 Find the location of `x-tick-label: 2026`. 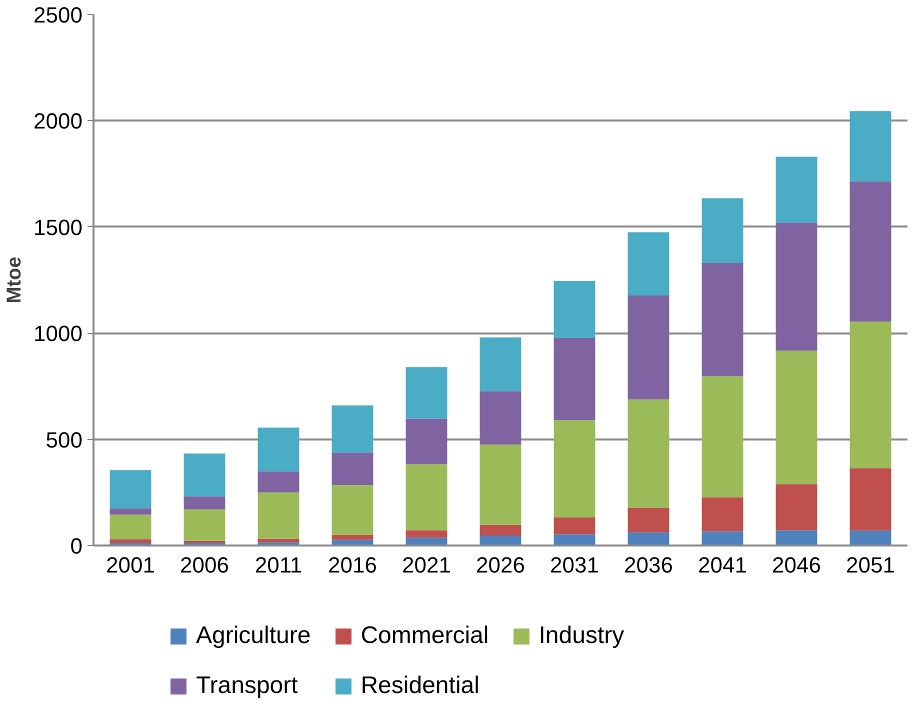

x-tick-label: 2026 is located at coordinates (500, 565).